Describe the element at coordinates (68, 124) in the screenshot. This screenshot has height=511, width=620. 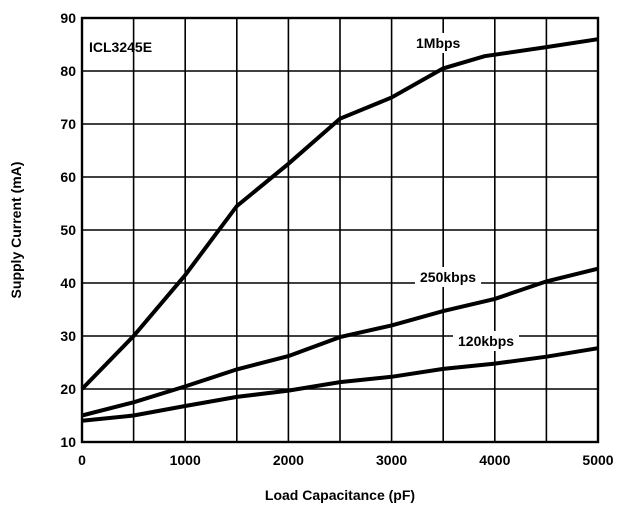
I see `y-tick-label: 70` at that location.